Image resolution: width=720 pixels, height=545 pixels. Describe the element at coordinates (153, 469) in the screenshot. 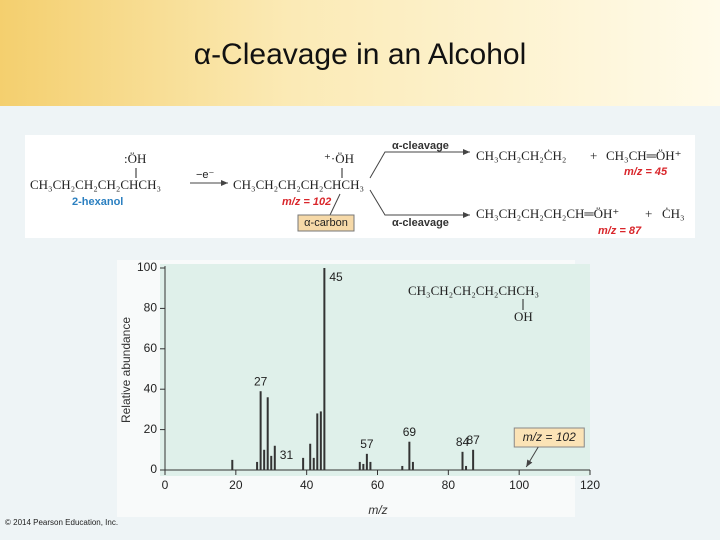

I see `y-tick-label: 0` at that location.